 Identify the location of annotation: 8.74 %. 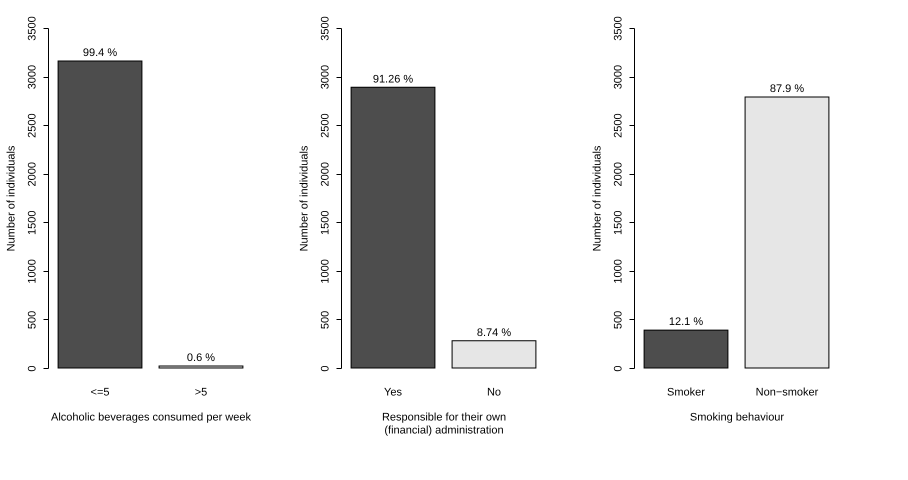
(494, 332).